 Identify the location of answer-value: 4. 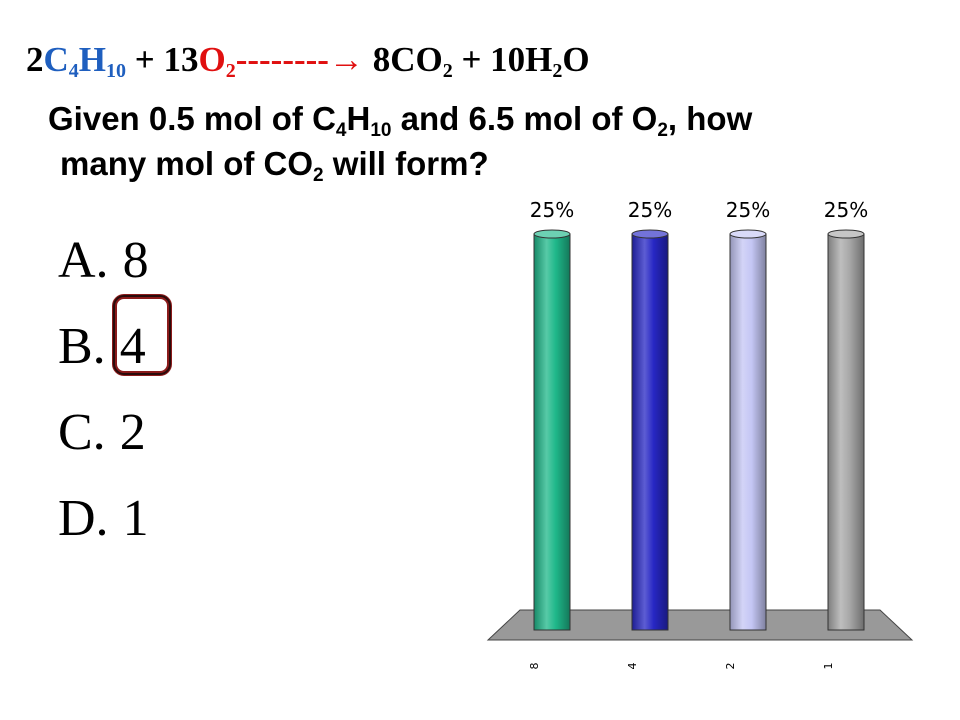
(132, 346).